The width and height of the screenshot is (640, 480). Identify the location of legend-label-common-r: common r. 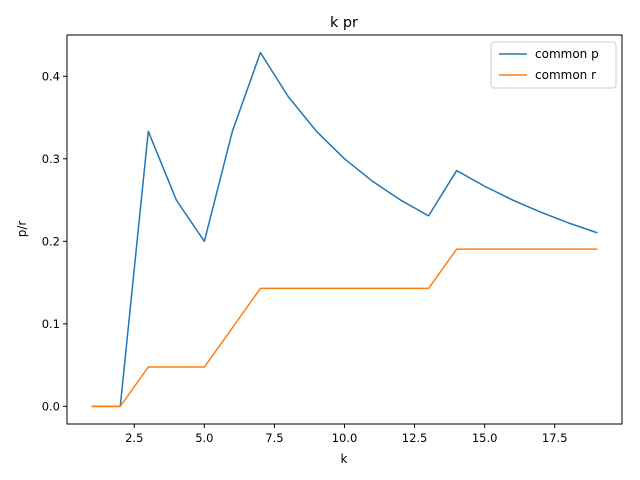
(565, 75).